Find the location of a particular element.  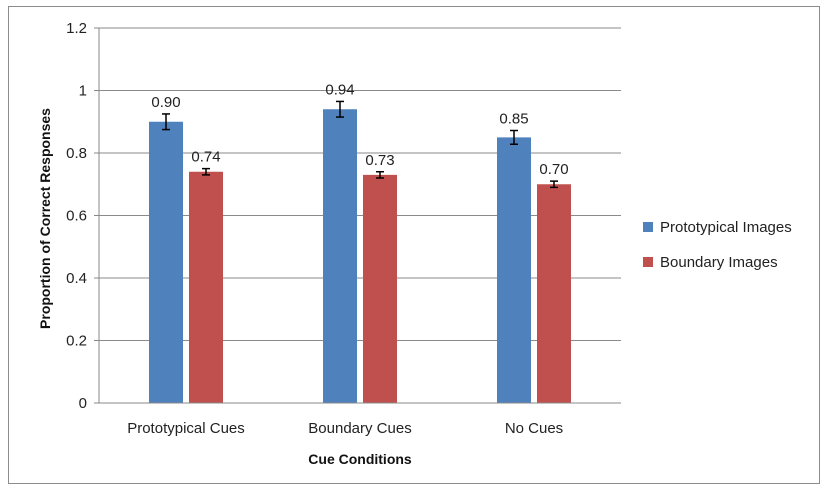

y-axis-ticks: 0 0.2 0.4 0.6 0.8 1 1.2 is located at coordinates (82, 216).